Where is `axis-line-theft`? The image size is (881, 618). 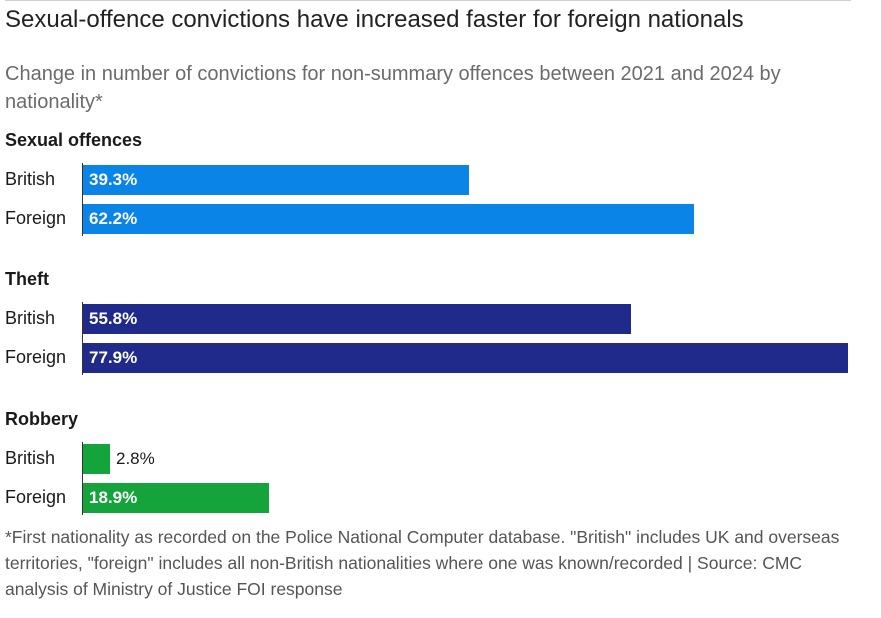 axis-line-theft is located at coordinates (82, 338).